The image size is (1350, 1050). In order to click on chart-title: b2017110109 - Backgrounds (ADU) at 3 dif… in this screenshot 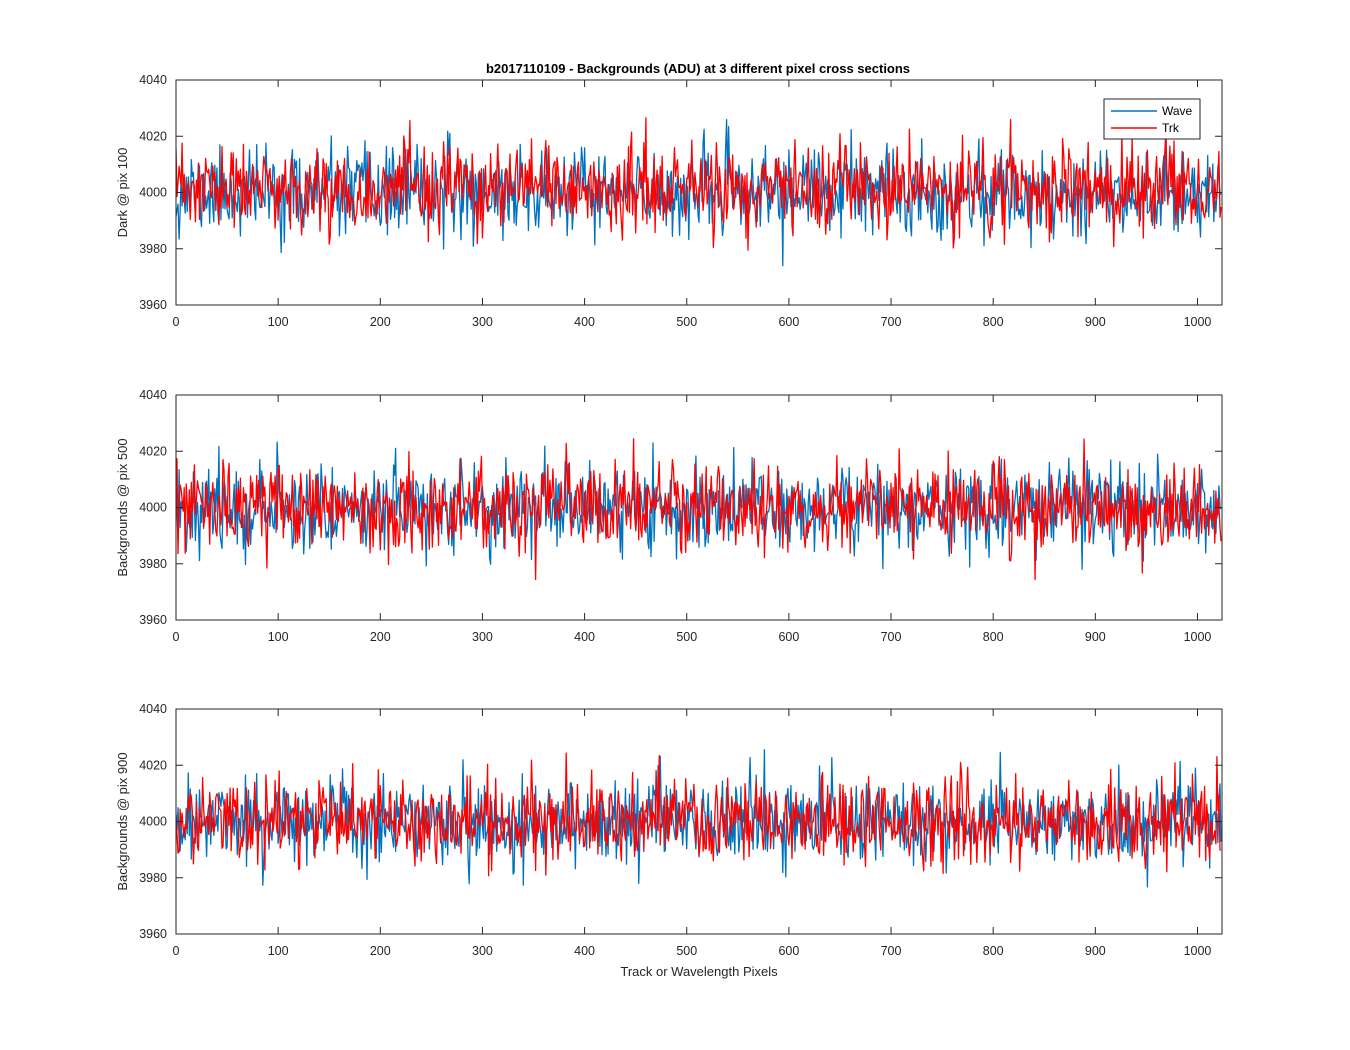, I will do `click(698, 68)`.